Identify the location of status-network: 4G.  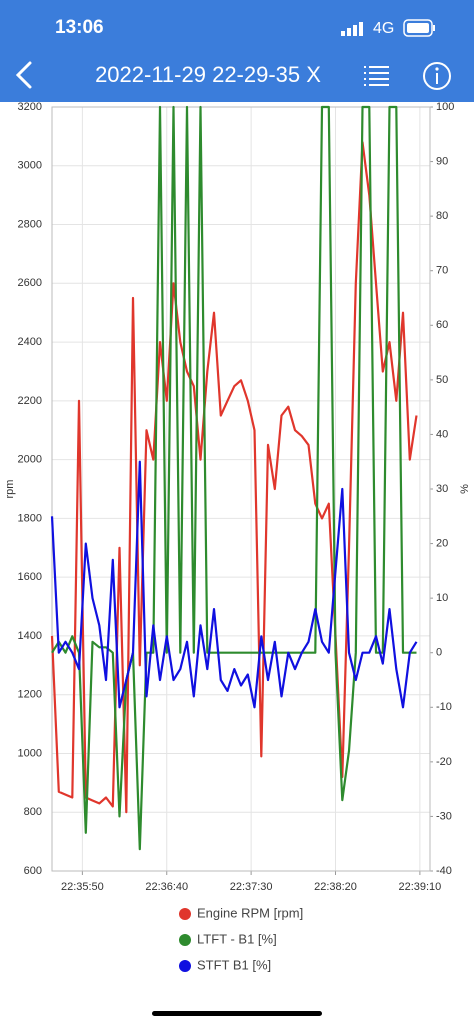
(383, 28).